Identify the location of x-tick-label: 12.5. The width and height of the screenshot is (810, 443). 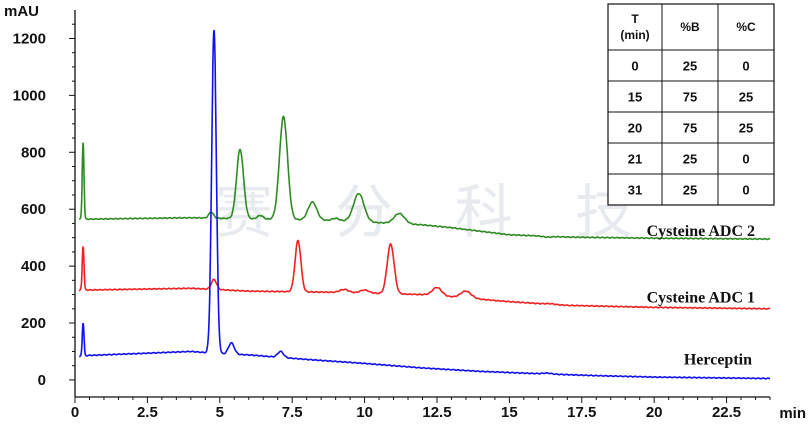
(436, 412).